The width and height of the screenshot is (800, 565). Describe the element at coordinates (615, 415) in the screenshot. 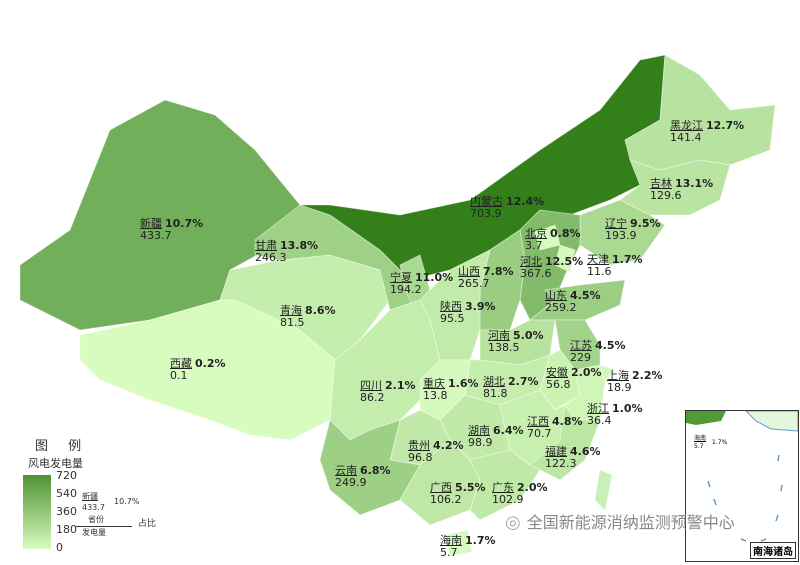

I see `province-label-zhejiang: 浙江 1.0% 36.4` at that location.